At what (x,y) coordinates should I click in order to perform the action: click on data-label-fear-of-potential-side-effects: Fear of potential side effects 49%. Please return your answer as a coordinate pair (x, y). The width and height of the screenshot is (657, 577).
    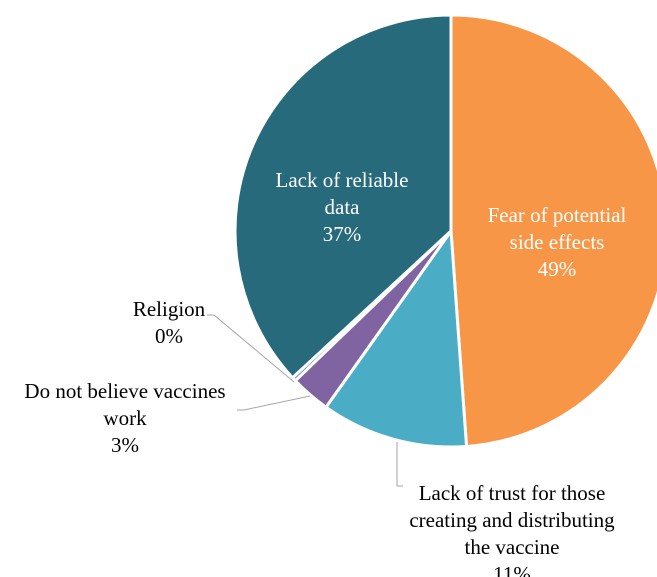
    Looking at the image, I should click on (557, 242).